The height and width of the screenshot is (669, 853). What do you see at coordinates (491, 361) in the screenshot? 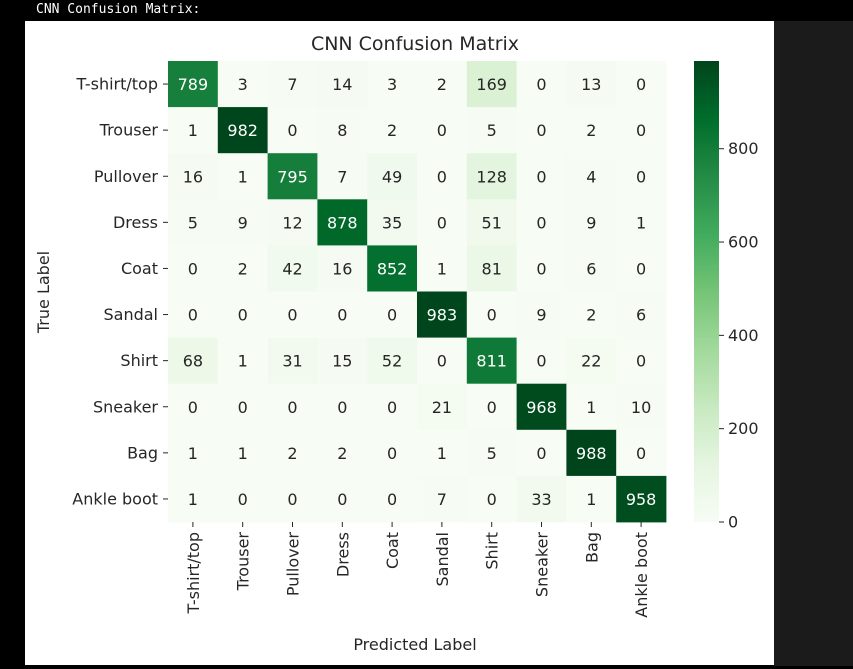
I see `cell-annotation: 811` at bounding box center [491, 361].